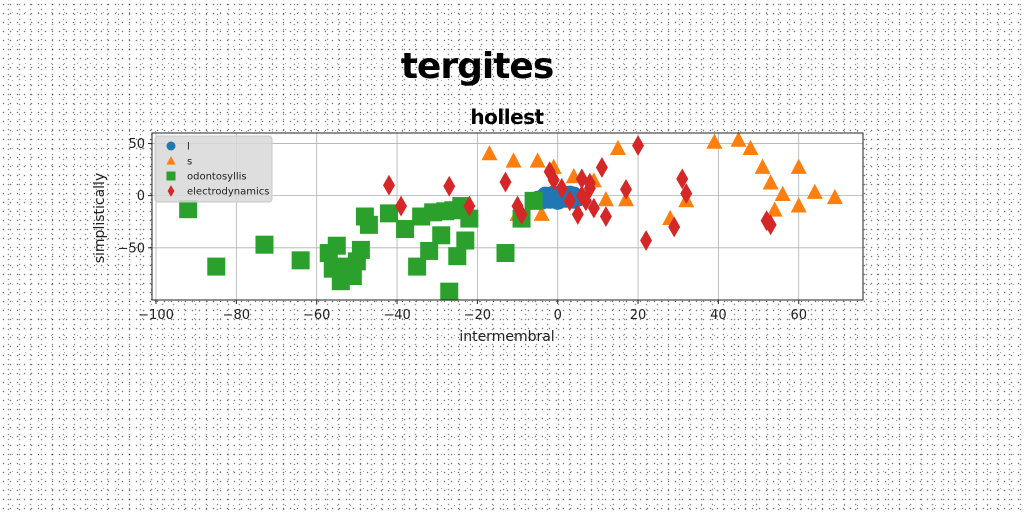  I want to click on y-tick-label: 50, so click(136, 144).